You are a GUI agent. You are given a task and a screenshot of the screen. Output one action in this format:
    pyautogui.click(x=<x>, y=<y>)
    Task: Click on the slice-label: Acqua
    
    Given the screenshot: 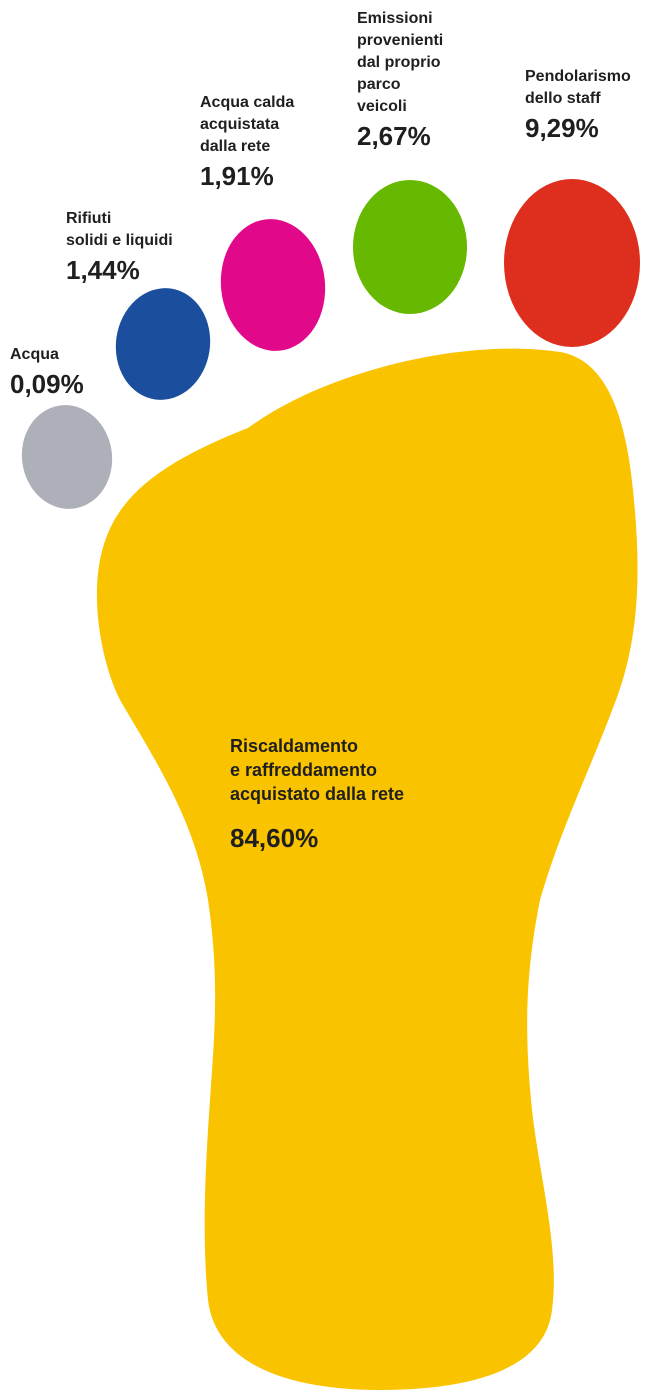 What is the action you would take?
    pyautogui.click(x=34, y=354)
    